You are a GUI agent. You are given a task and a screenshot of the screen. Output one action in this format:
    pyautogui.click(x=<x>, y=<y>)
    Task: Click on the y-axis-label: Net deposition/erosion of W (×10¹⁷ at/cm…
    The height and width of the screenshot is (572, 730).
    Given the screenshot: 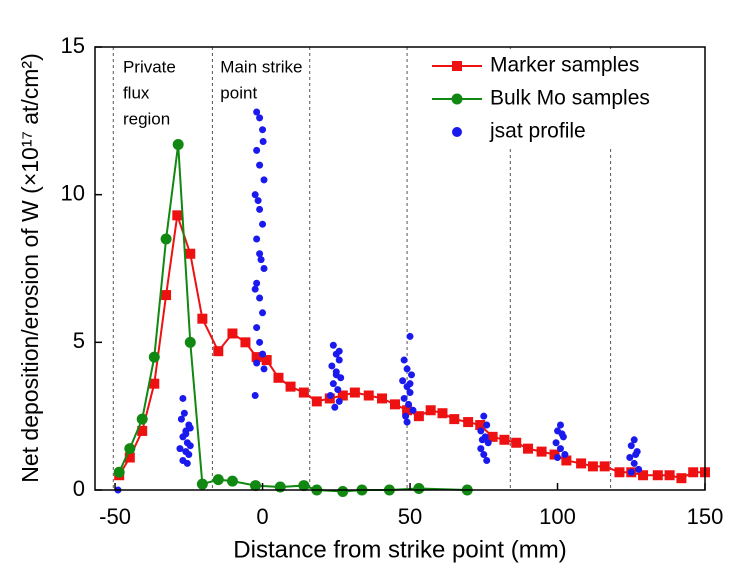 What is the action you would take?
    pyautogui.click(x=30, y=268)
    